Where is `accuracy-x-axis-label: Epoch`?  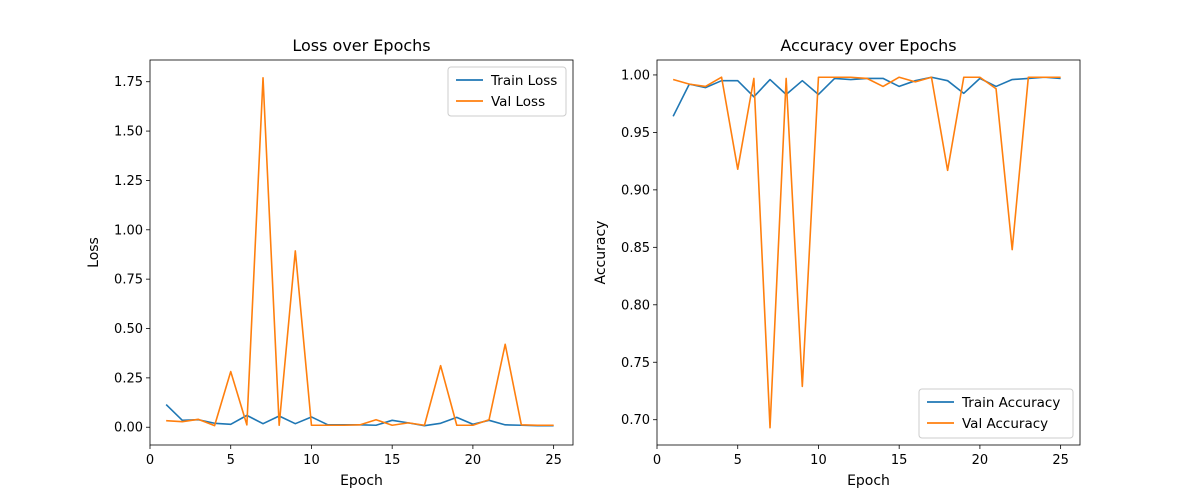
accuracy-x-axis-label: Epoch is located at coordinates (868, 481).